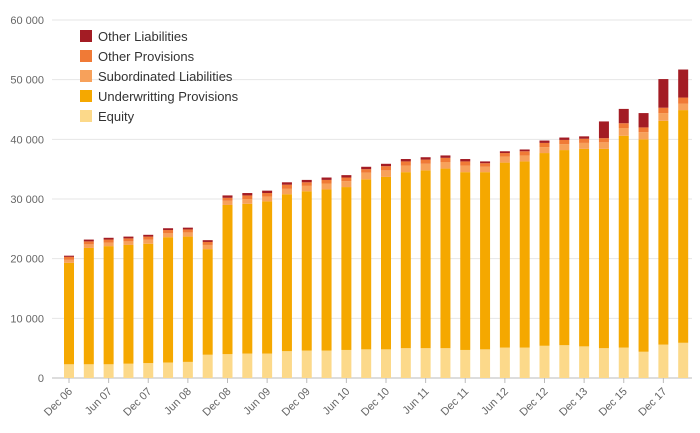  I want to click on x-tick-label: Dec 17, so click(652, 402).